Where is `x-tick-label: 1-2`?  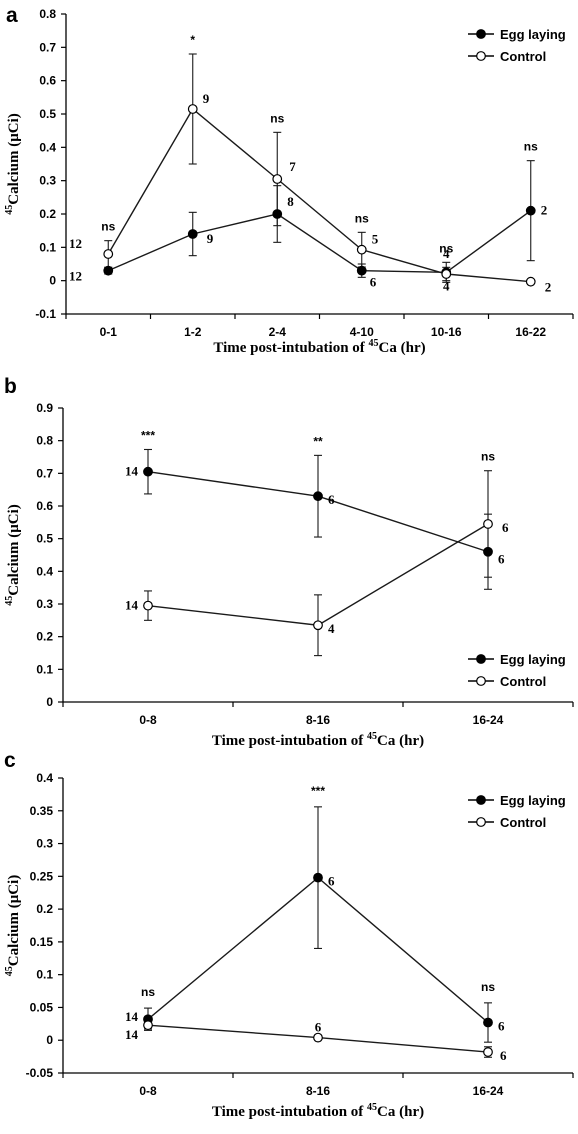 x-tick-label: 1-2 is located at coordinates (193, 332).